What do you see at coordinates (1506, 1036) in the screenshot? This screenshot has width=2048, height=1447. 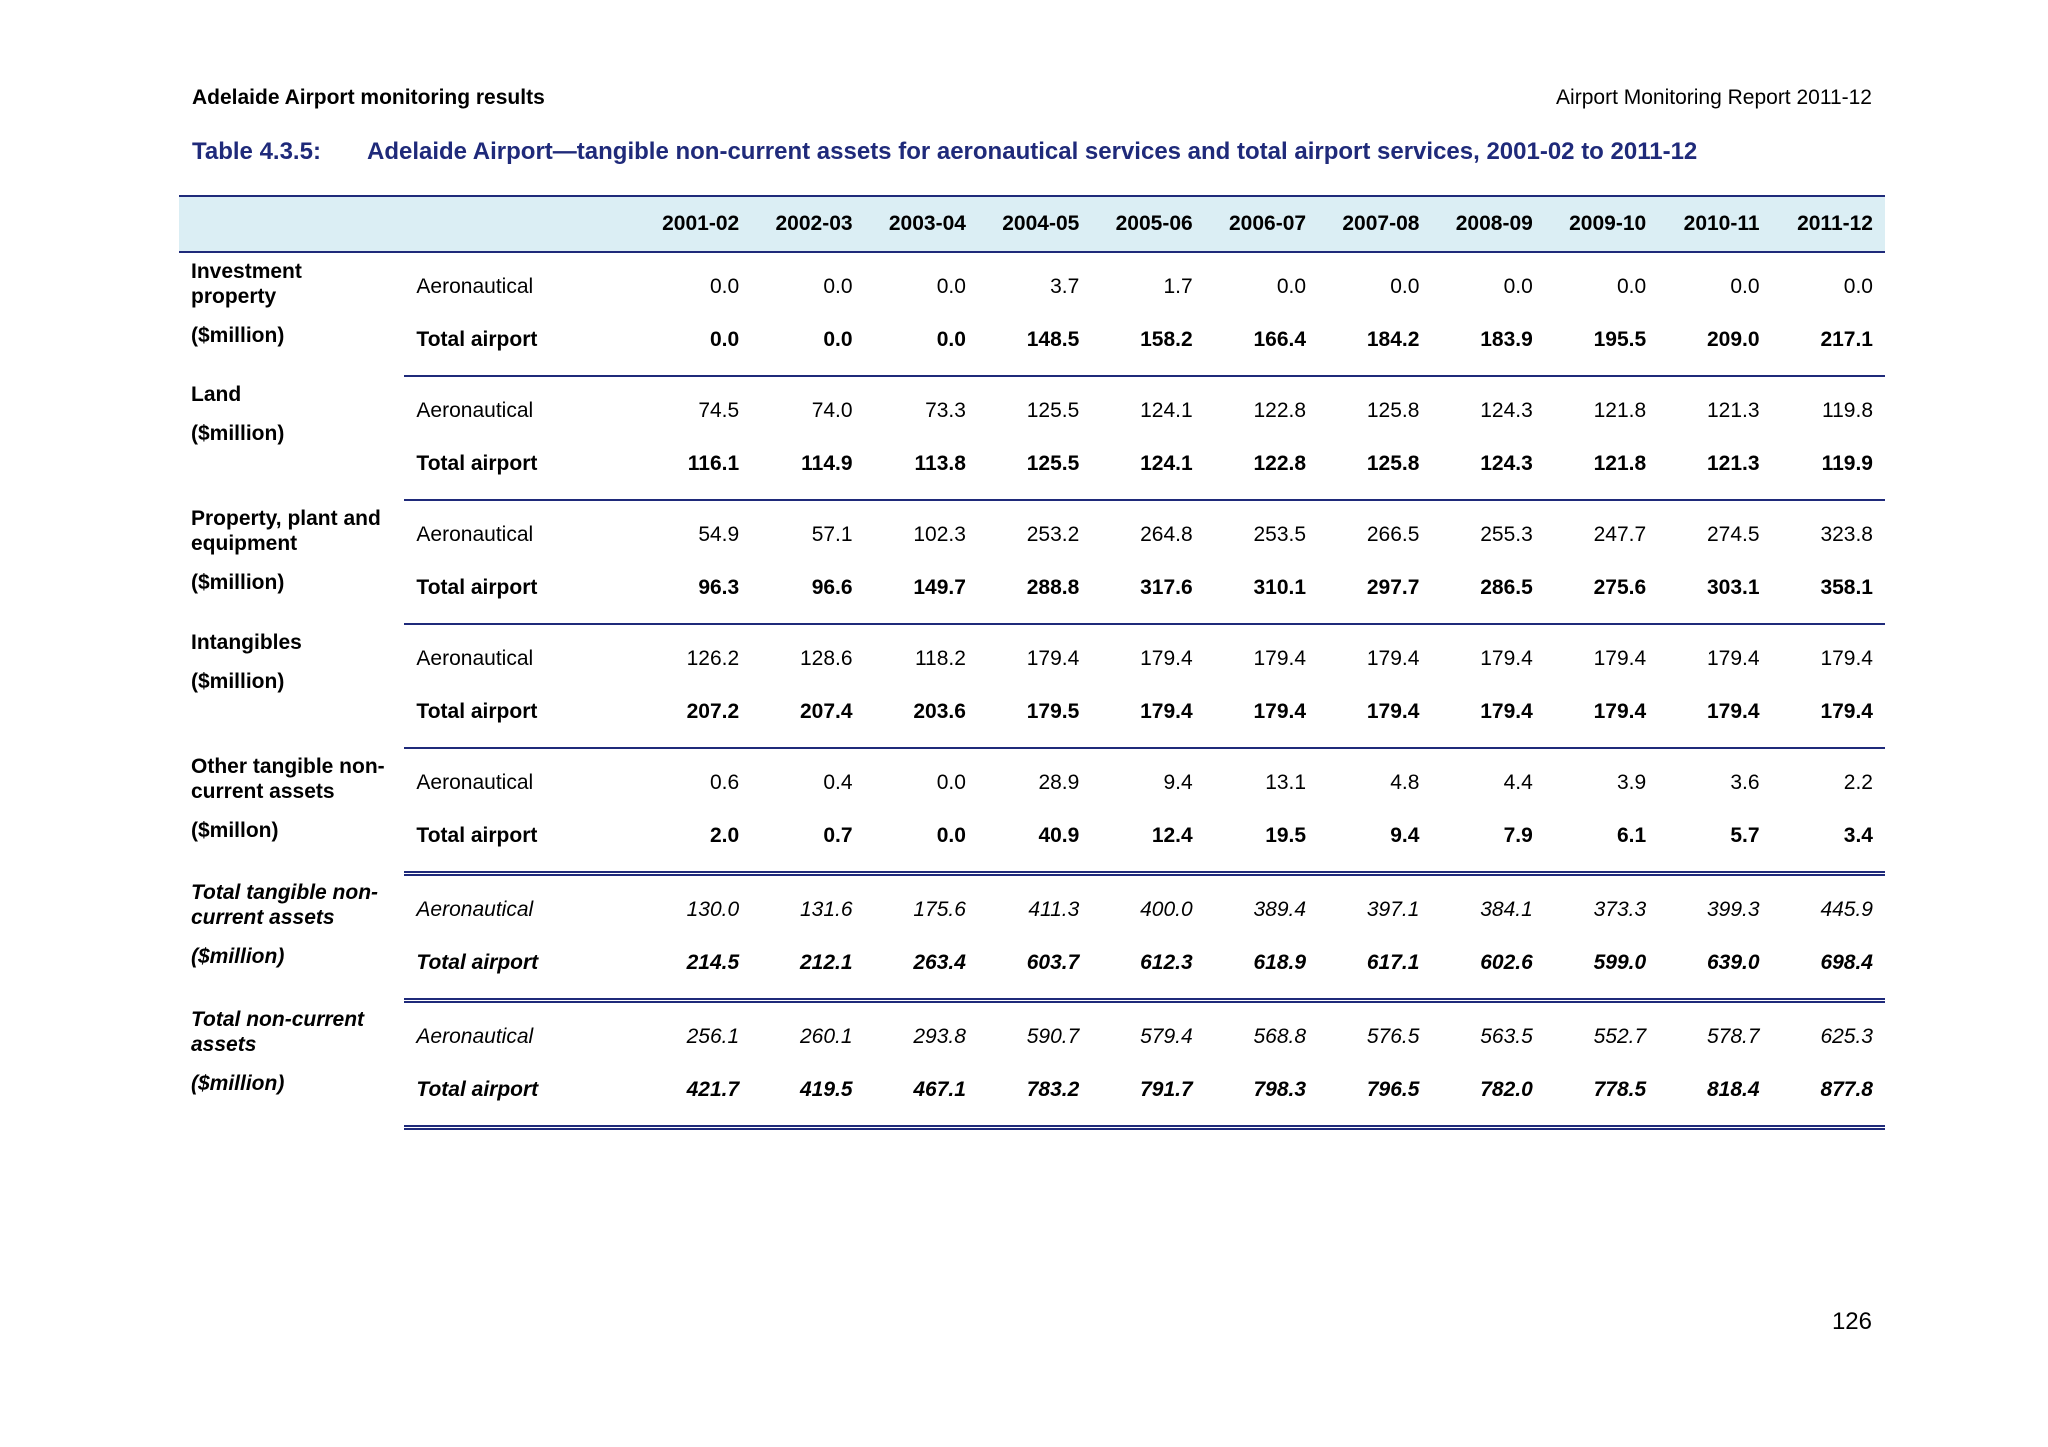 I see `cell: 563.5` at bounding box center [1506, 1036].